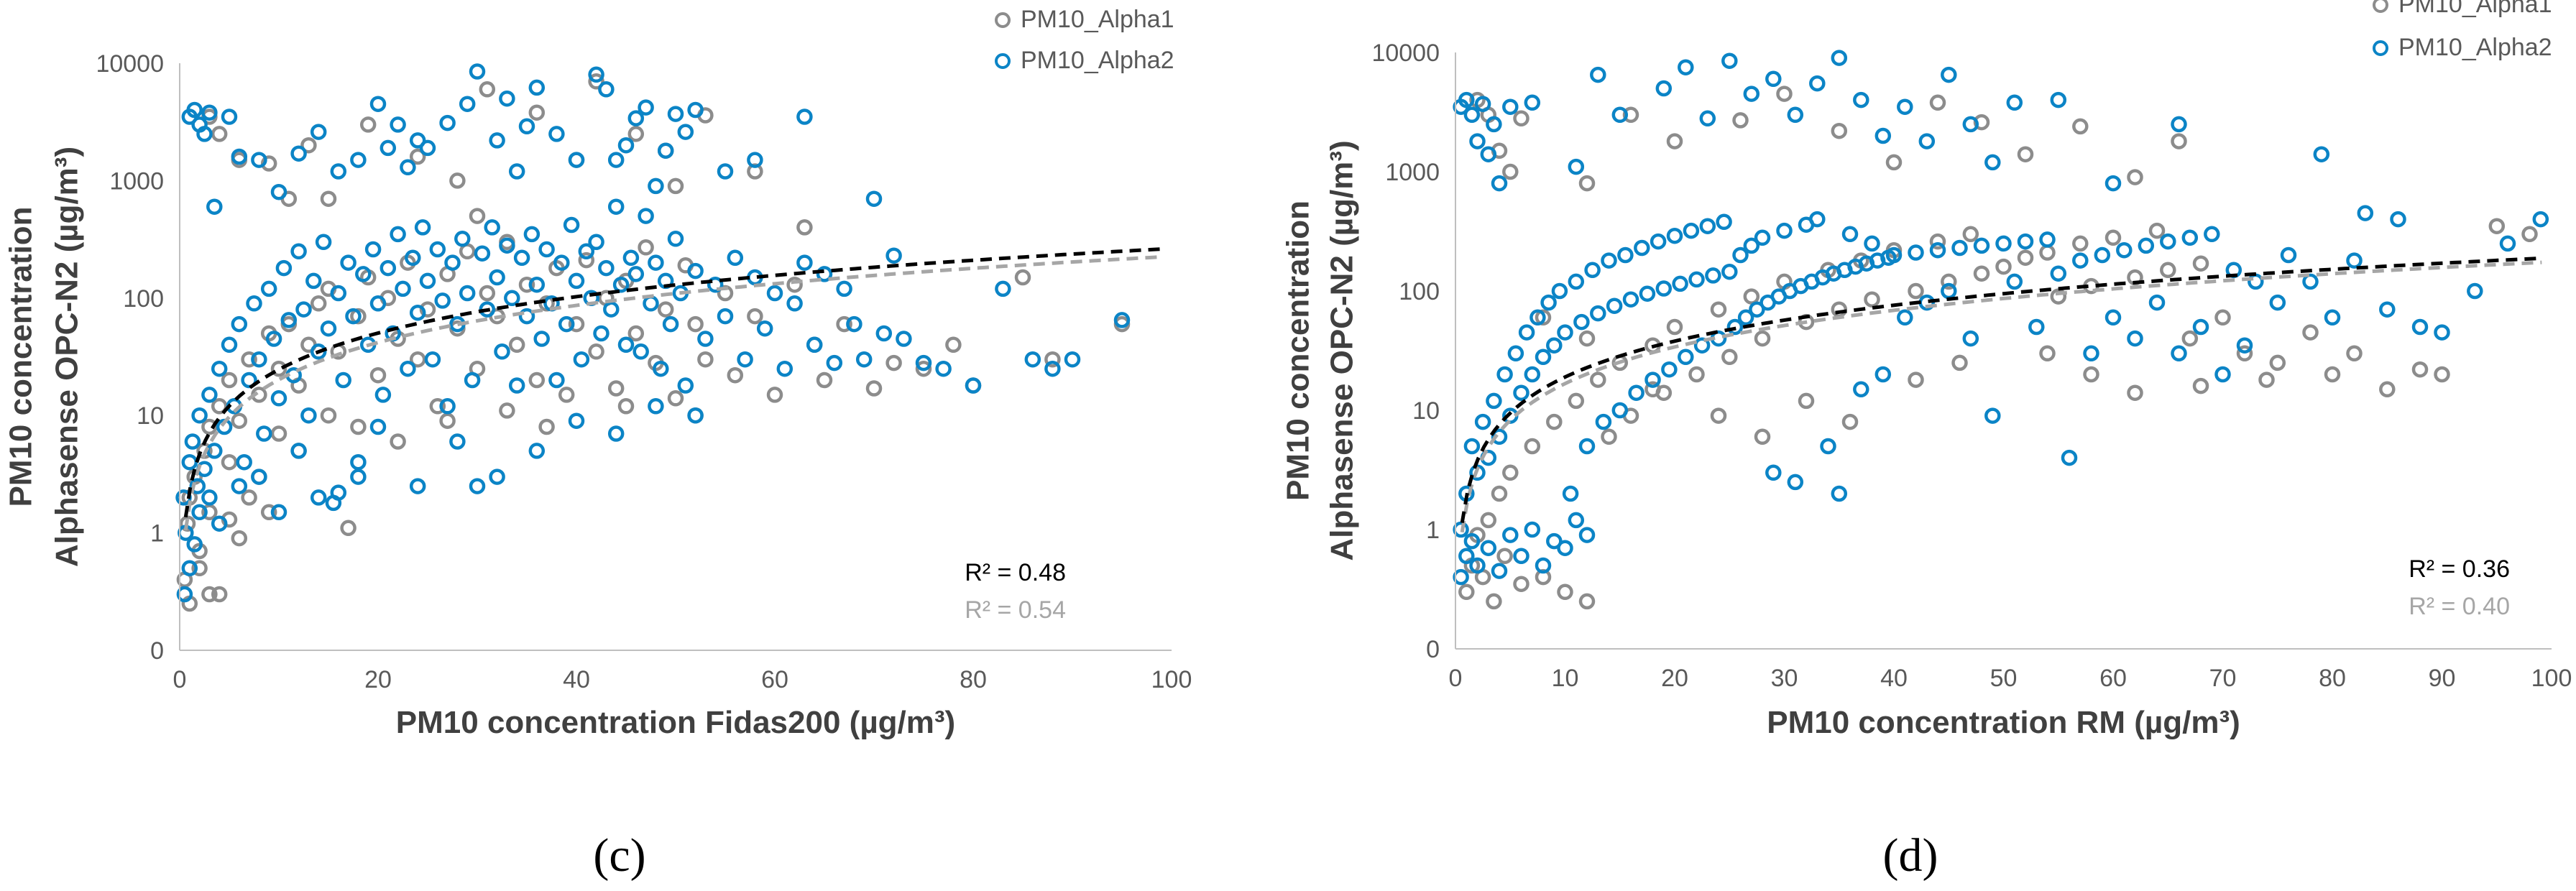  Describe the element at coordinates (1426, 411) in the screenshot. I see `y-tick-label: 10` at that location.